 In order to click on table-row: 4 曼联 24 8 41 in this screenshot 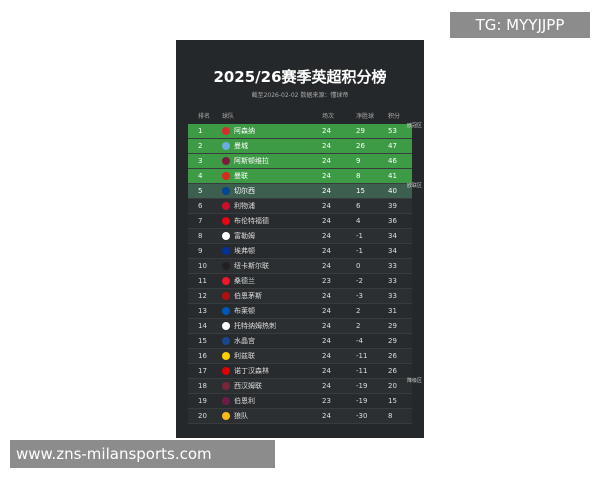, I will do `click(300, 176)`.